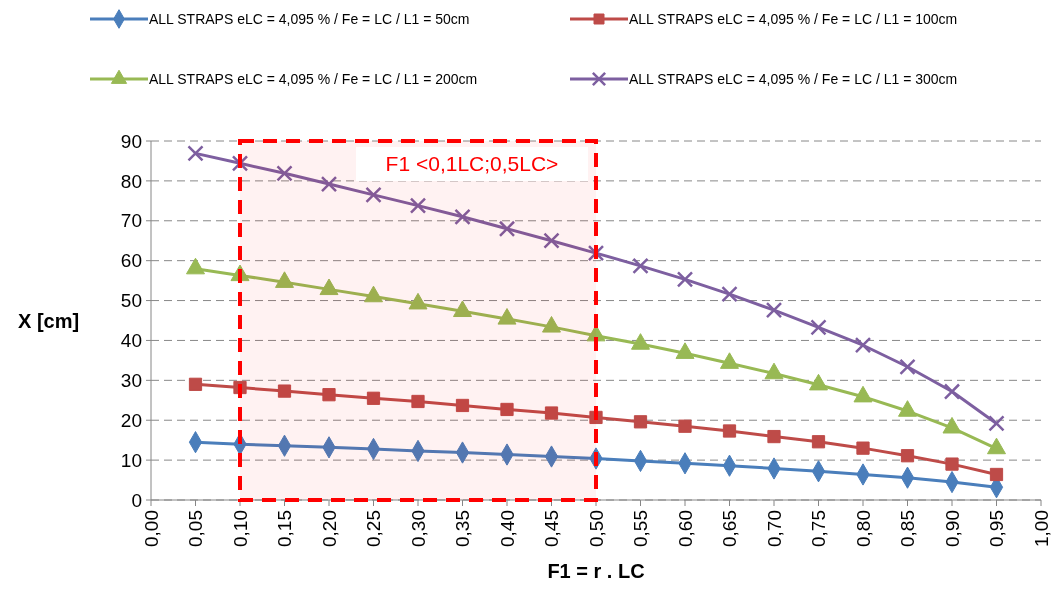  I want to click on x-tick-label: 0,05, so click(196, 528).